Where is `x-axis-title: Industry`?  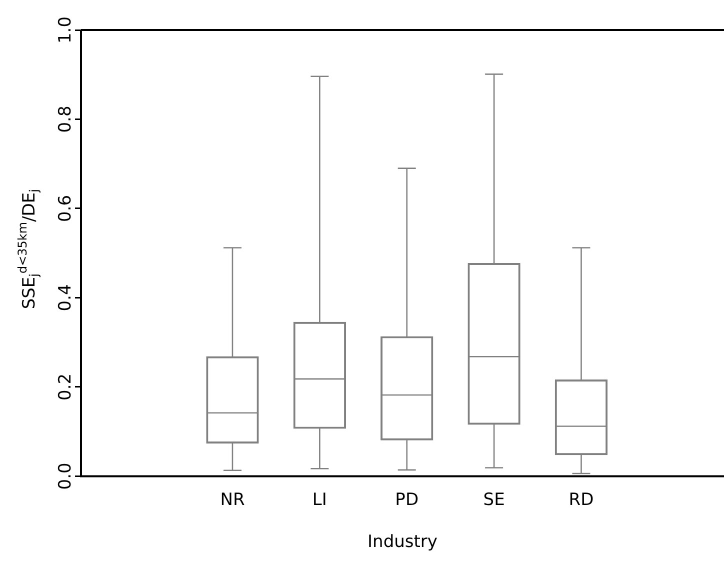
x-axis-title: Industry is located at coordinates (403, 542).